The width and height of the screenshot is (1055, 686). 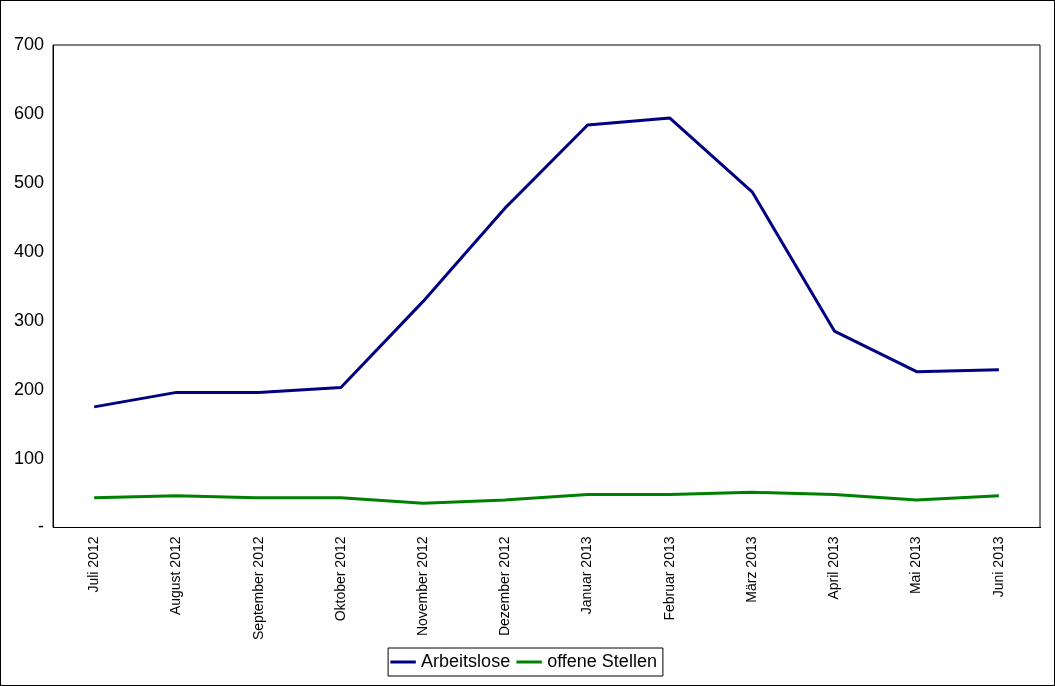 What do you see at coordinates (41, 526) in the screenshot?
I see `y-tick-label: -` at bounding box center [41, 526].